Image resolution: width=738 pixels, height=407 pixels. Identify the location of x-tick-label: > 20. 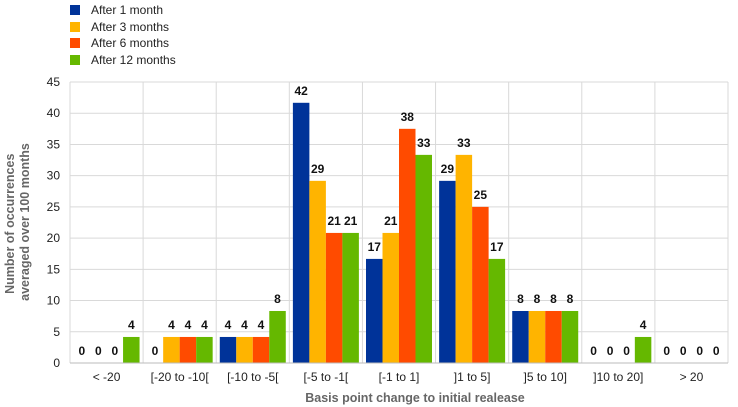
(692, 377).